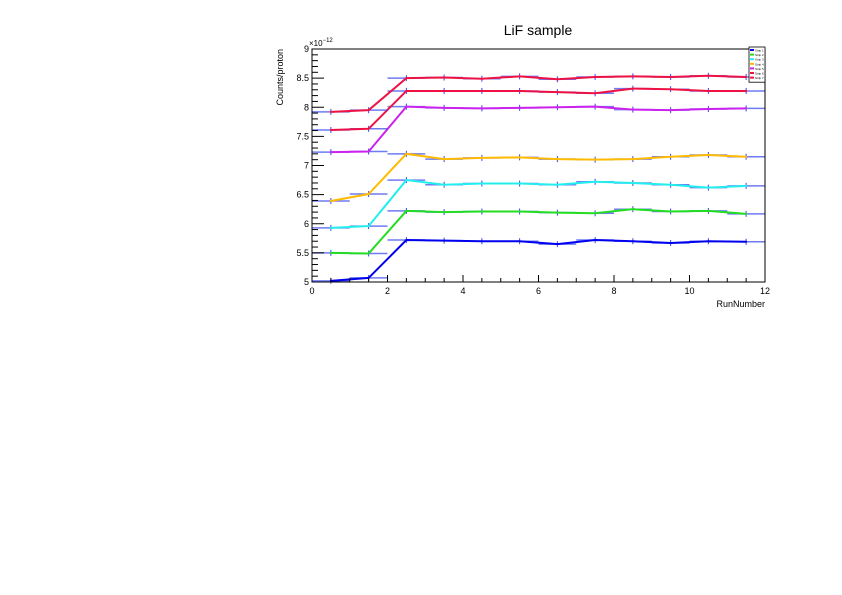 The height and width of the screenshot is (595, 842). Describe the element at coordinates (538, 291) in the screenshot. I see `x-tick-label: 6` at that location.